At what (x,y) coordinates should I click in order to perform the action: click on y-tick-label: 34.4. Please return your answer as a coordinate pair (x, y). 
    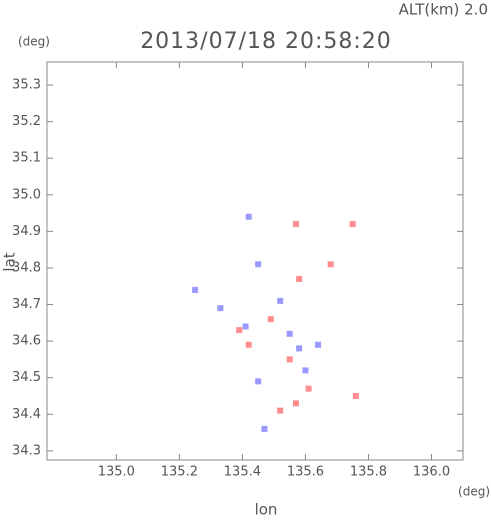
    Looking at the image, I should click on (26, 414).